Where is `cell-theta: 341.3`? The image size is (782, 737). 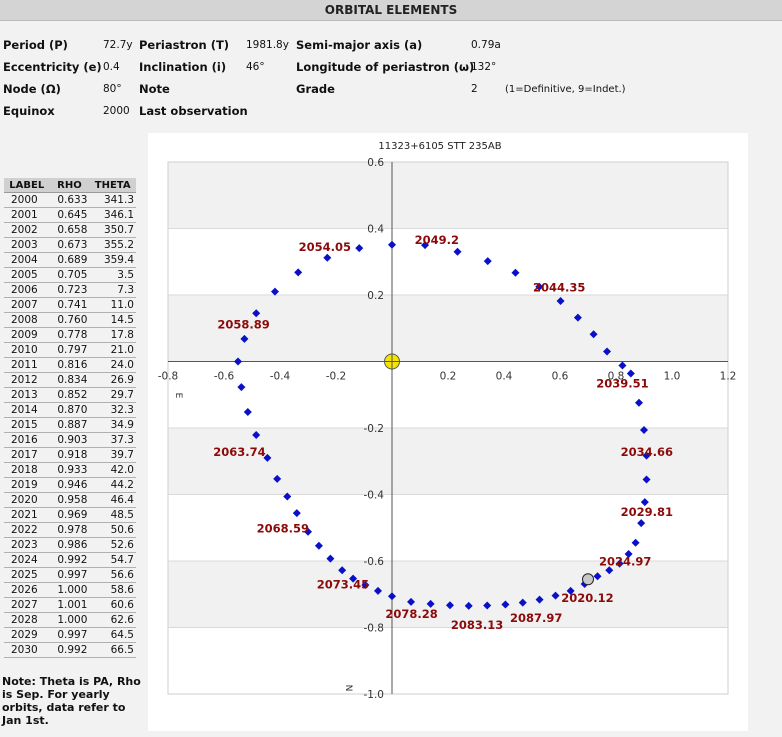
cell-theta: 341.3 is located at coordinates (112, 200).